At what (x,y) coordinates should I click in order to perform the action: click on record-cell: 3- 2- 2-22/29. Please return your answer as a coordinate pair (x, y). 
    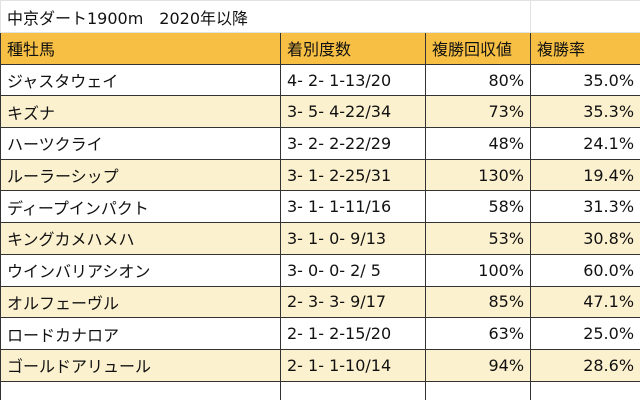
    Looking at the image, I should click on (353, 143).